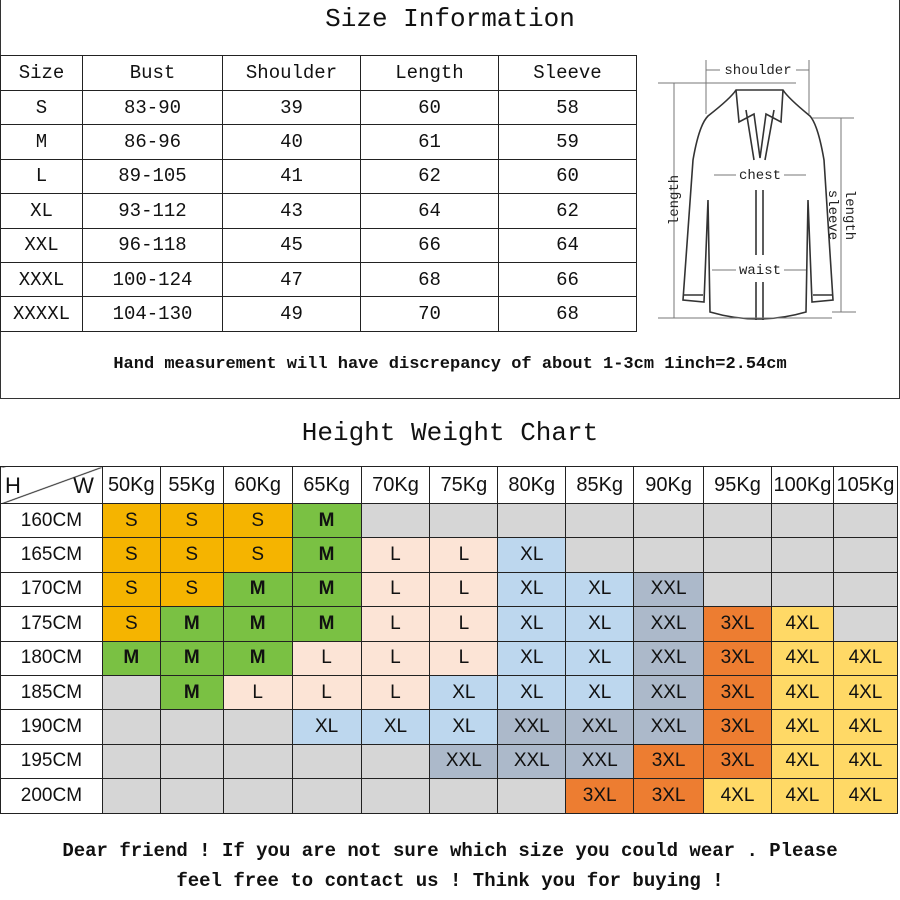 Image resolution: width=900 pixels, height=900 pixels. What do you see at coordinates (291, 279) in the screenshot?
I see `table-cell: 47` at bounding box center [291, 279].